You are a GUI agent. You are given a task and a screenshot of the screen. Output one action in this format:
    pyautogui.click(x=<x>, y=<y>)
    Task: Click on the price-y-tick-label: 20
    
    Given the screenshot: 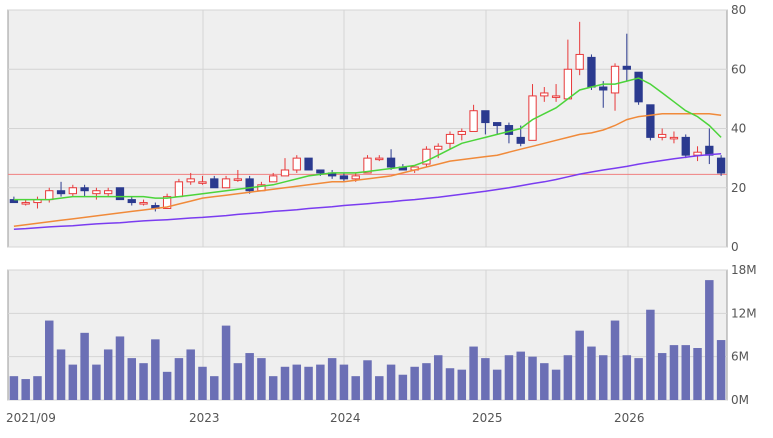 What is the action you would take?
    pyautogui.click(x=738, y=188)
    